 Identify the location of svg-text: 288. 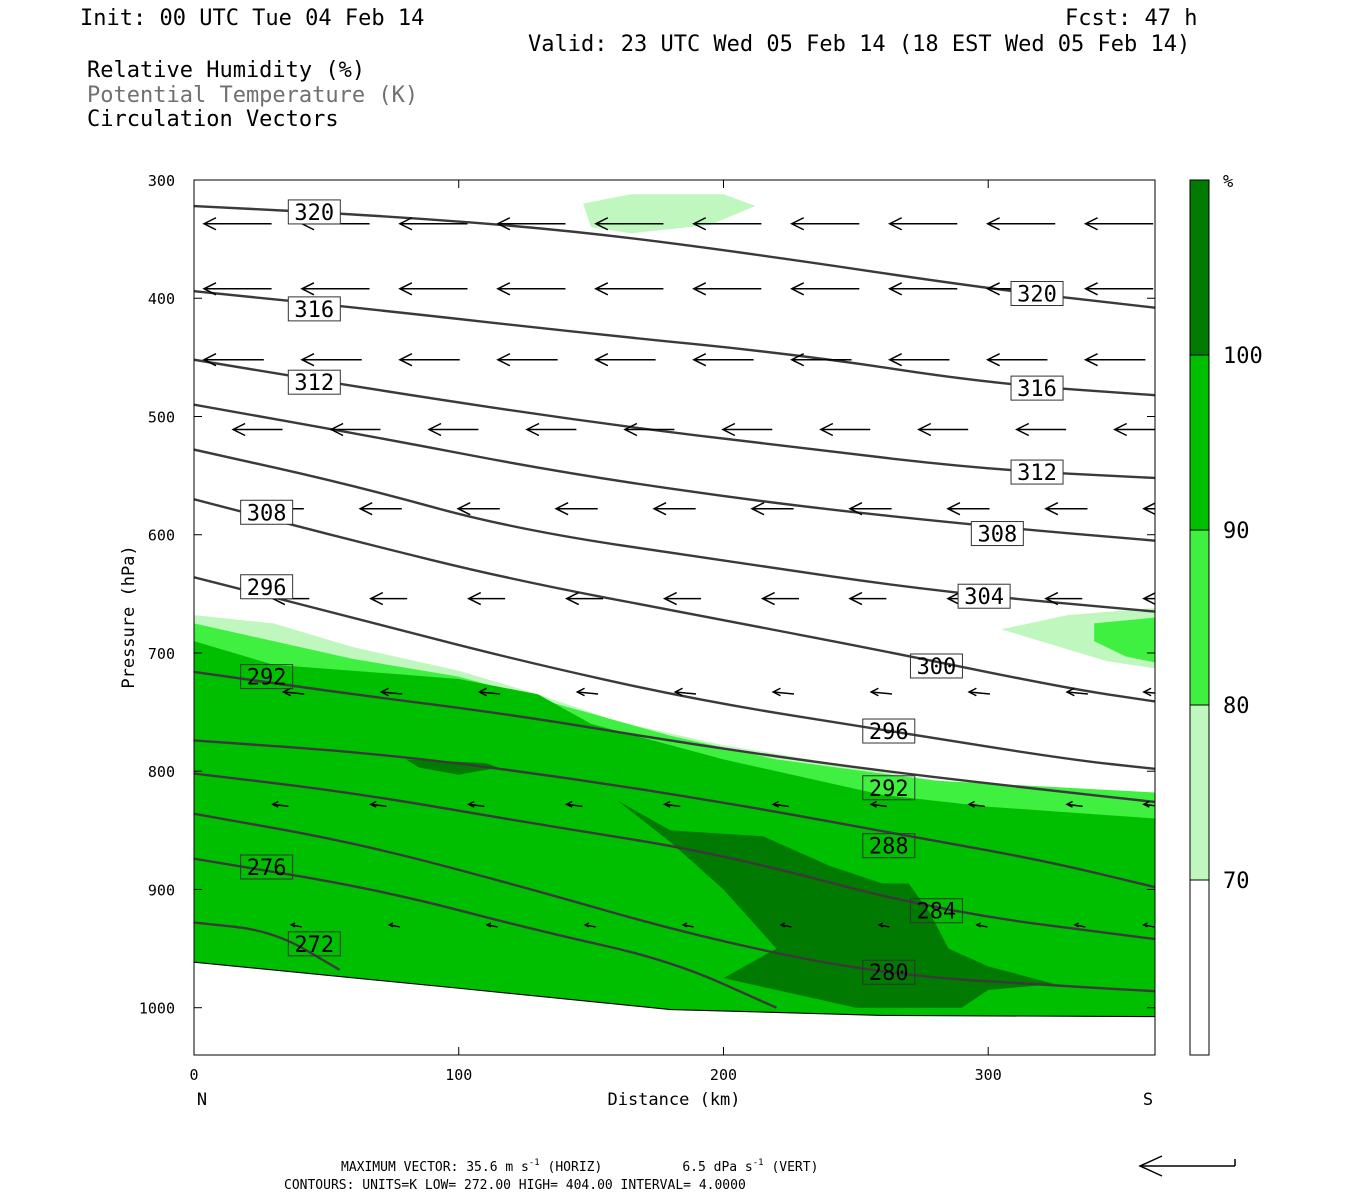
(889, 847).